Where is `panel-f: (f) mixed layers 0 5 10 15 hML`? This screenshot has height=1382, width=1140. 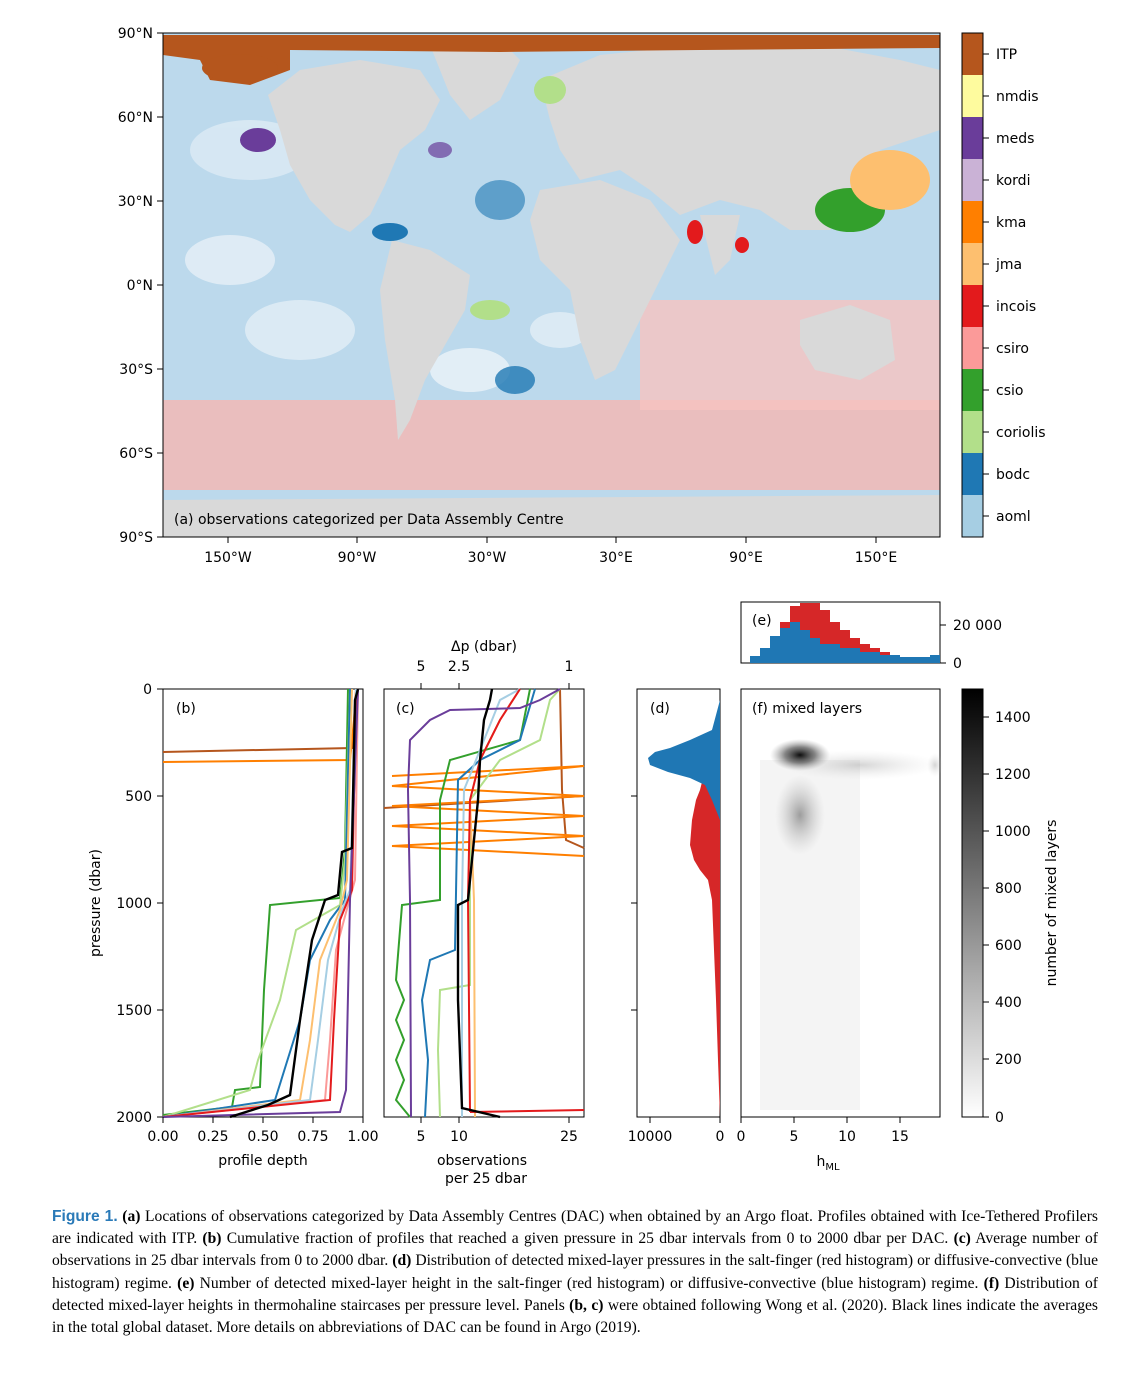
panel-f: (f) mixed layers 0 5 10 15 hML is located at coordinates (840, 930).